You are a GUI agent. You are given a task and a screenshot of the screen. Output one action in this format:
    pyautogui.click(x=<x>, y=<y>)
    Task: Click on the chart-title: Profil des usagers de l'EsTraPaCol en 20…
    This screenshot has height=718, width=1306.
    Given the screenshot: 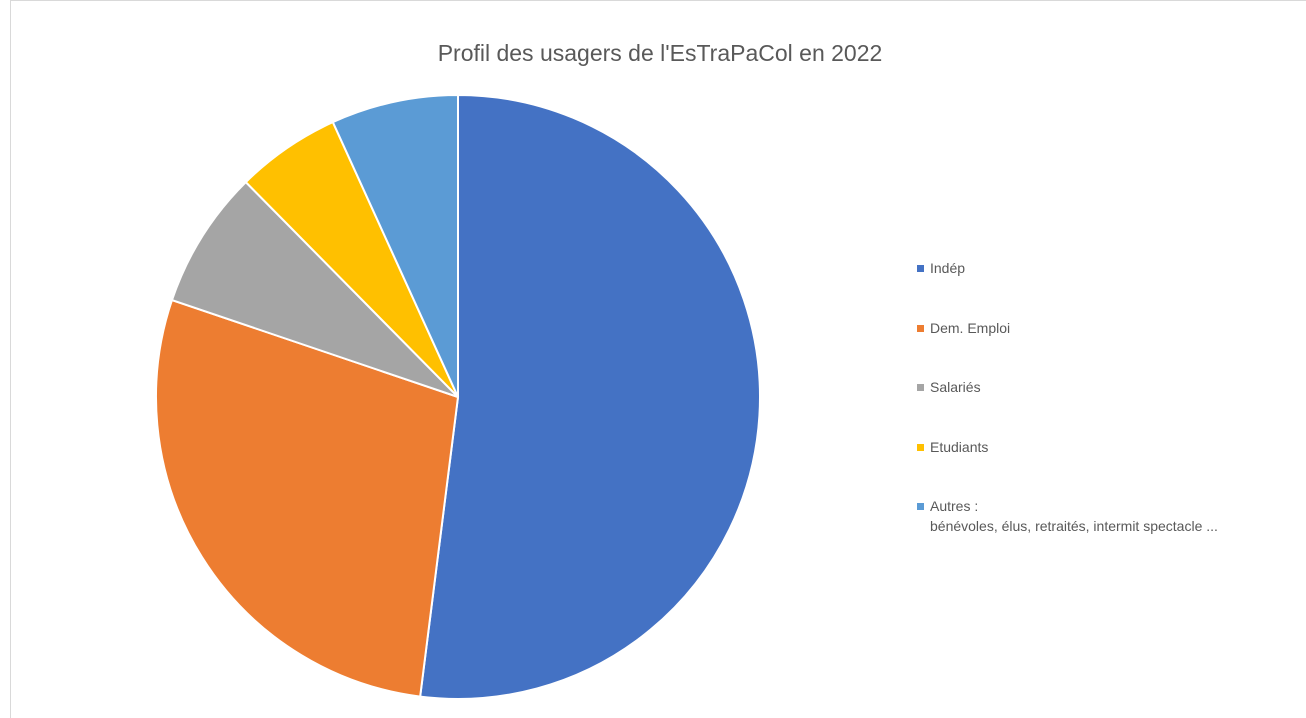 What is the action you would take?
    pyautogui.click(x=660, y=53)
    